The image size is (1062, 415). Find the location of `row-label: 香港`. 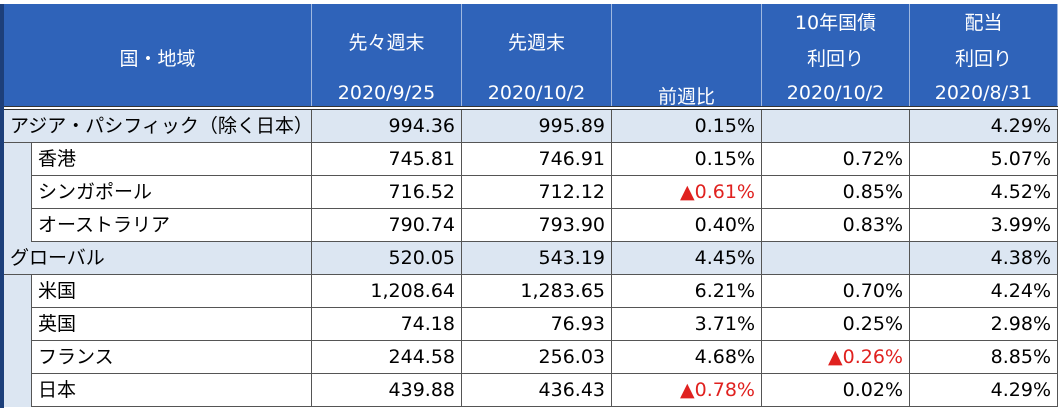

row-label: 香港 is located at coordinates (172, 159).